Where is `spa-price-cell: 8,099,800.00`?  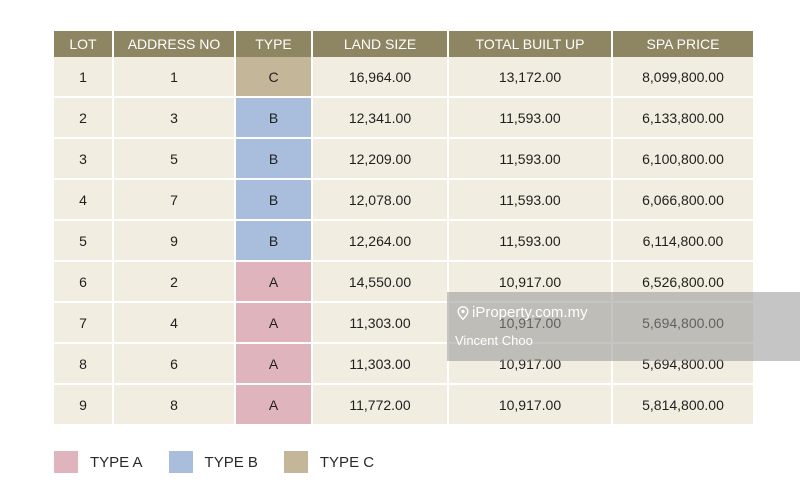 spa-price-cell: 8,099,800.00 is located at coordinates (682, 77).